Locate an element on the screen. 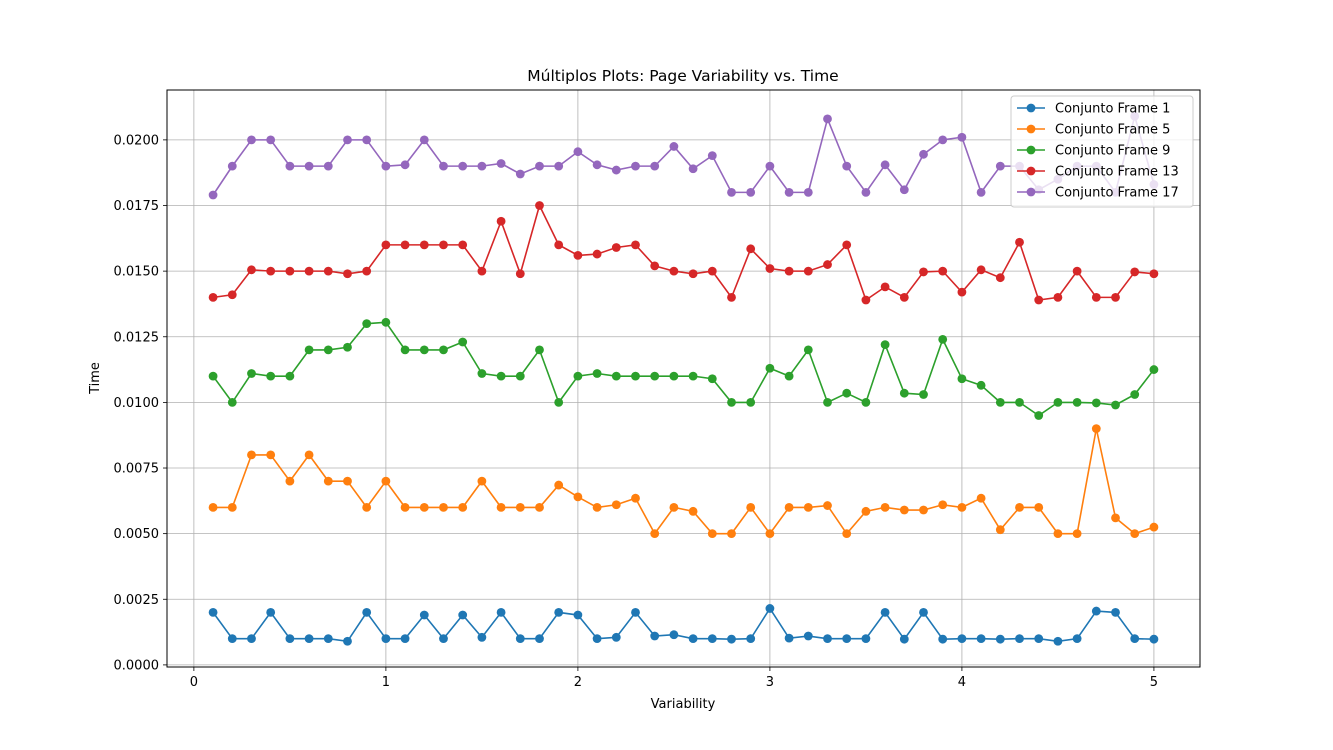 The width and height of the screenshot is (1333, 750). x-tick-label: 1 is located at coordinates (386, 682).